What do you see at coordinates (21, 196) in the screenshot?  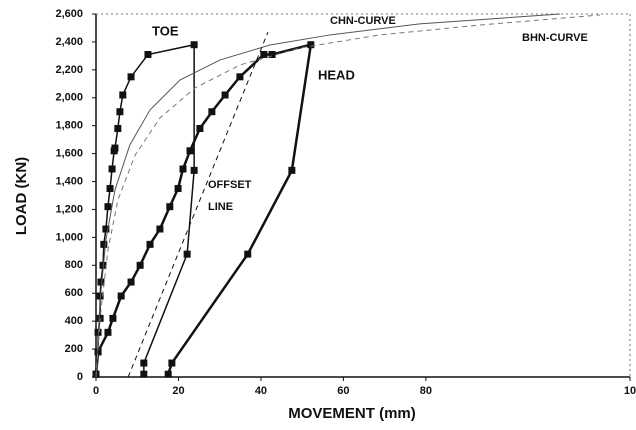 I see `y-axis-title: LOAD (KN)` at bounding box center [21, 196].